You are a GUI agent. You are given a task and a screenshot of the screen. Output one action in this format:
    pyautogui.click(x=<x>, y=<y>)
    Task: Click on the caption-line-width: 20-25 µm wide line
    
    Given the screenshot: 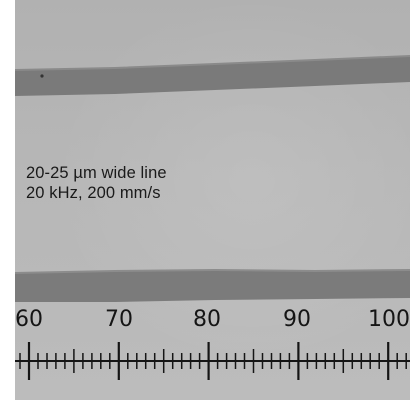 What is the action you would take?
    pyautogui.click(x=96, y=173)
    